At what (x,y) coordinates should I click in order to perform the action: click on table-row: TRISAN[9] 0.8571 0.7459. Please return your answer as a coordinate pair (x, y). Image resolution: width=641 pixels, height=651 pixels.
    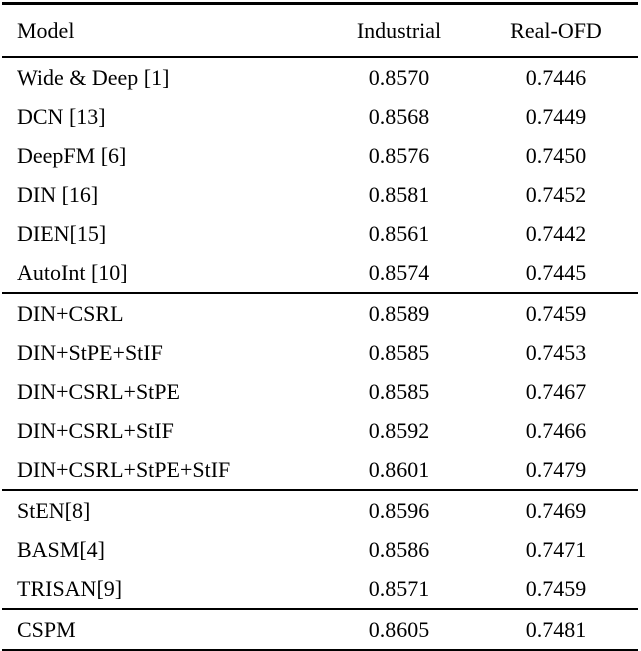
    Looking at the image, I should click on (320, 589).